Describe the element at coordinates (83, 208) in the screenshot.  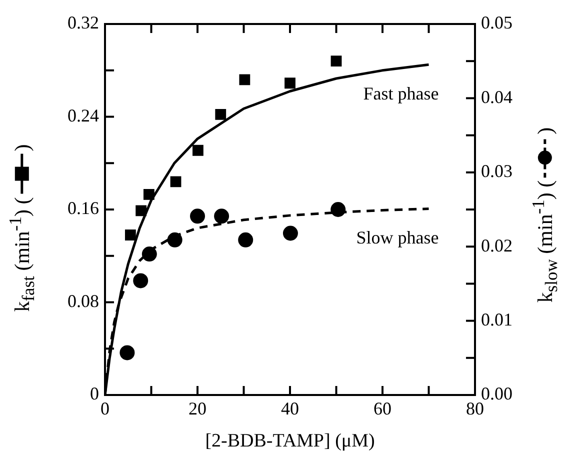
I see `y-tick-label: 0.16` at that location.